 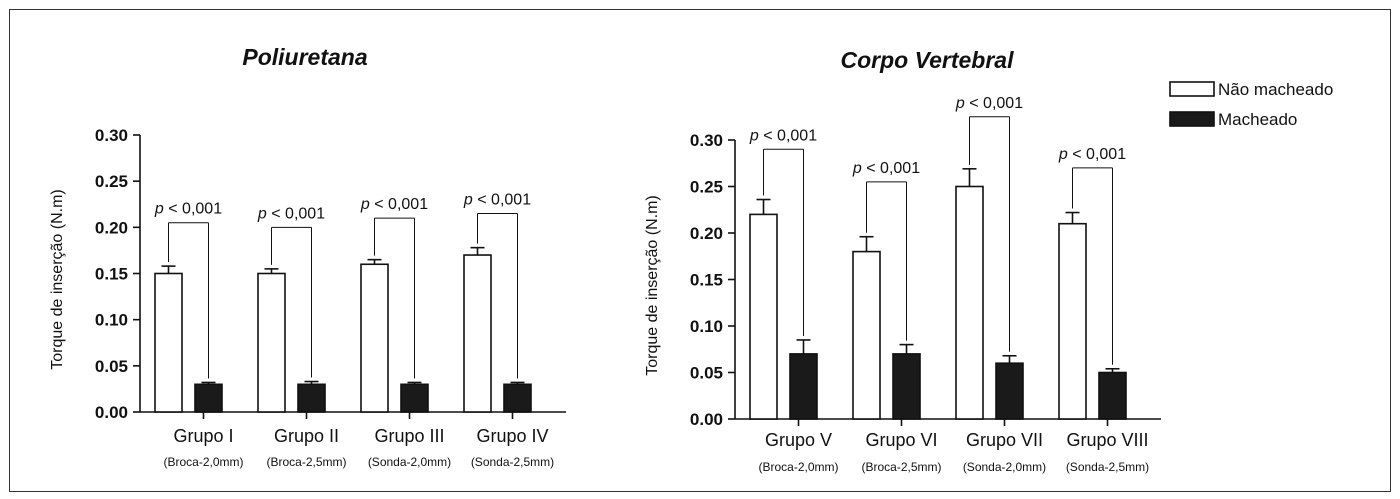 I want to click on legend: Não macheado Macheado, so click(x=1251, y=104).